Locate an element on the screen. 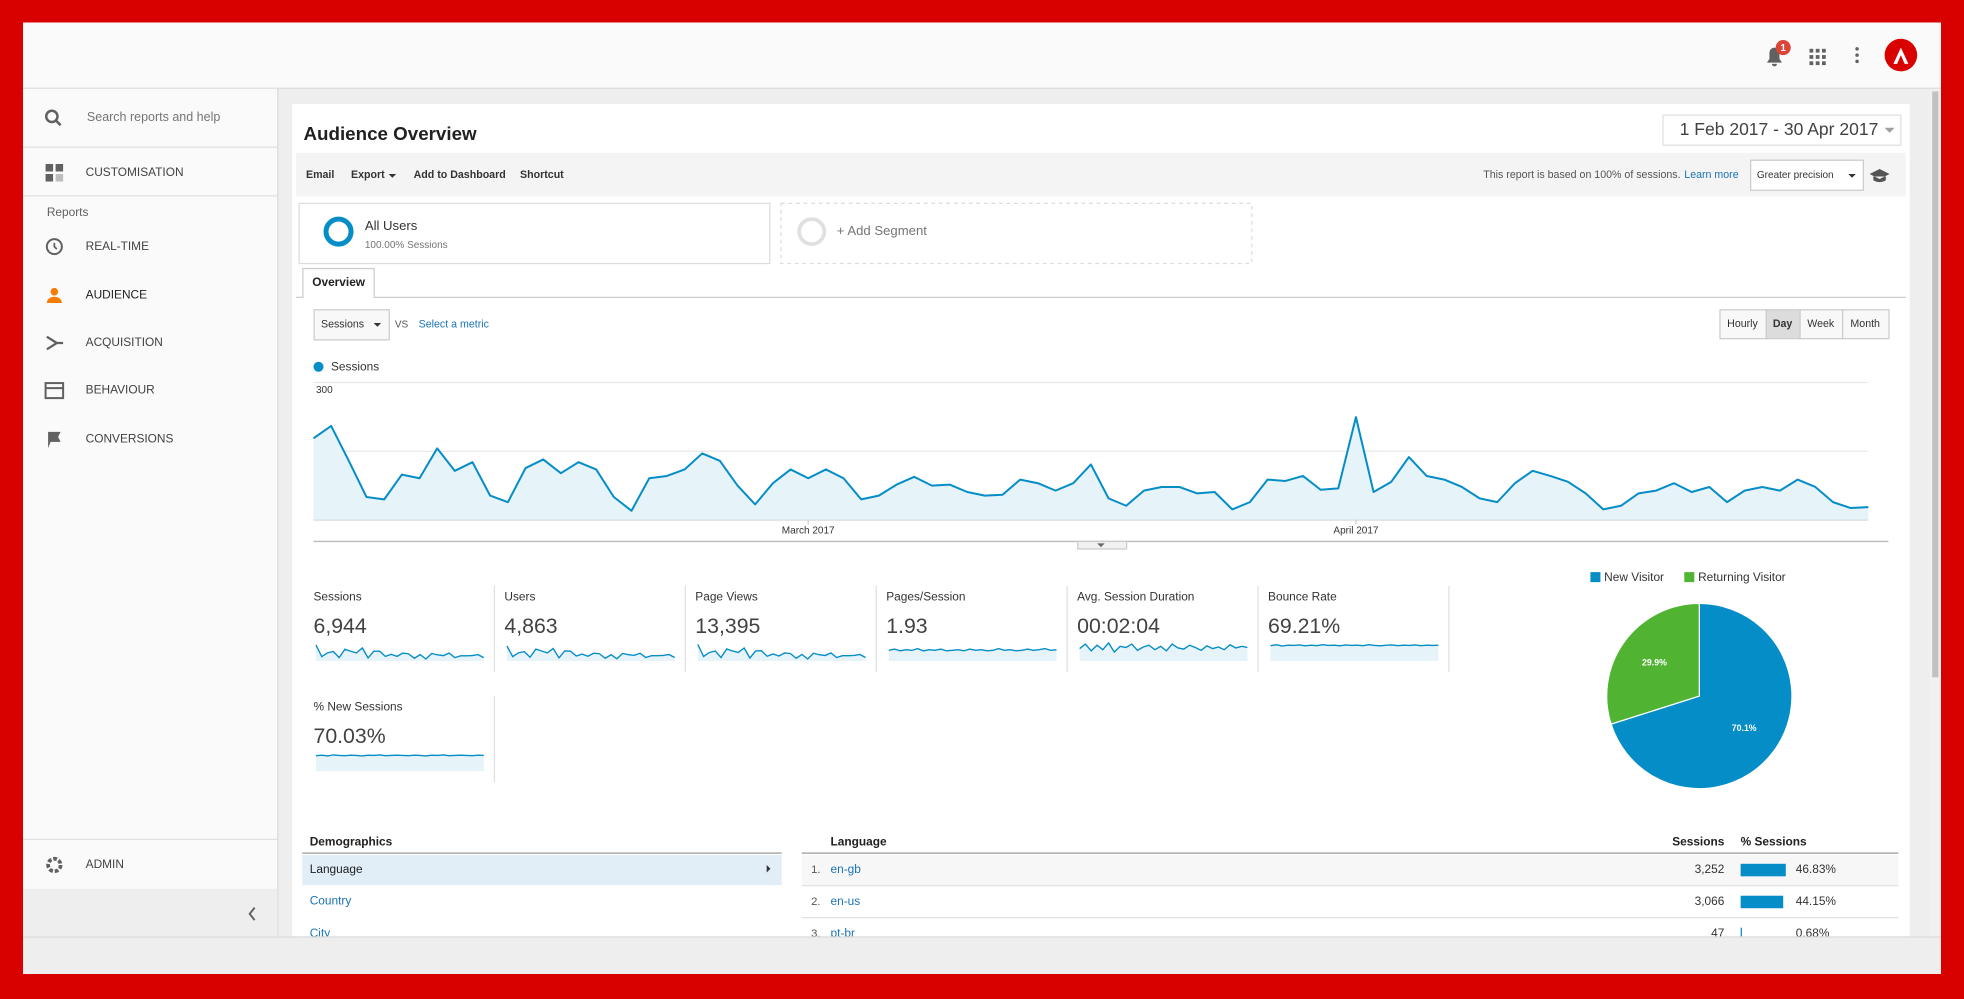  learn-more-link: Learn more is located at coordinates (1711, 175).